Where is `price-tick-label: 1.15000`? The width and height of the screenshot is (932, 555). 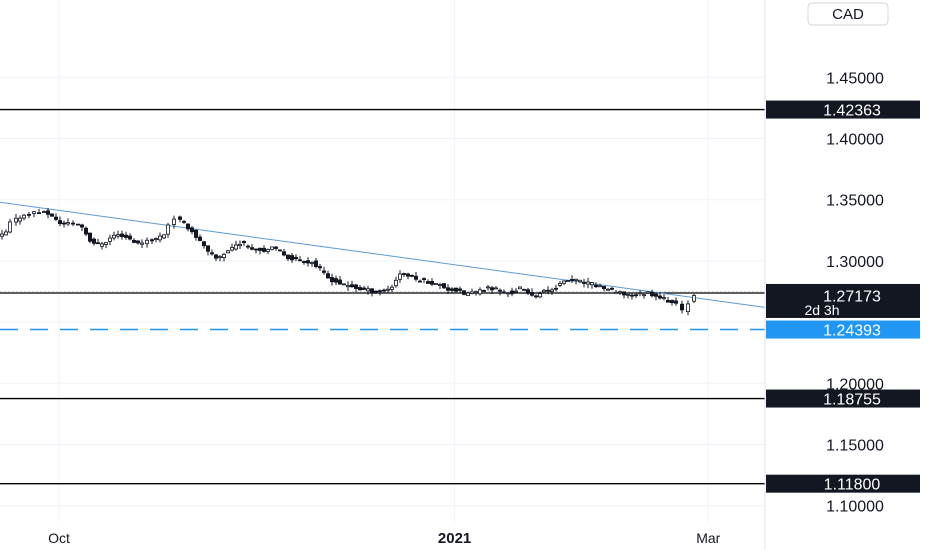
price-tick-label: 1.15000 is located at coordinates (855, 446).